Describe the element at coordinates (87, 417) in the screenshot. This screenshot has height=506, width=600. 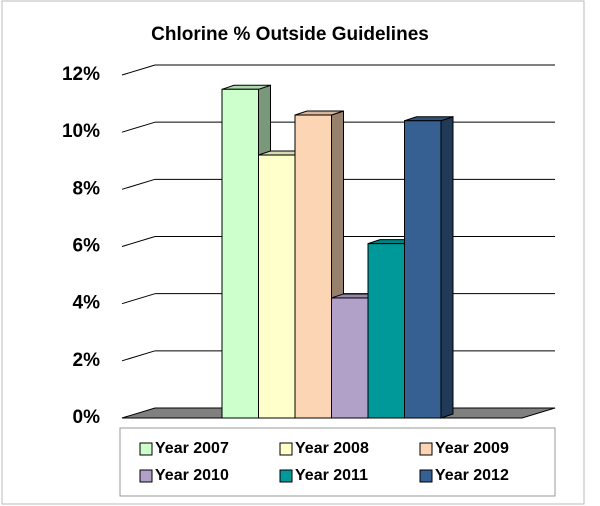
I see `y-tick-label: 0%` at that location.